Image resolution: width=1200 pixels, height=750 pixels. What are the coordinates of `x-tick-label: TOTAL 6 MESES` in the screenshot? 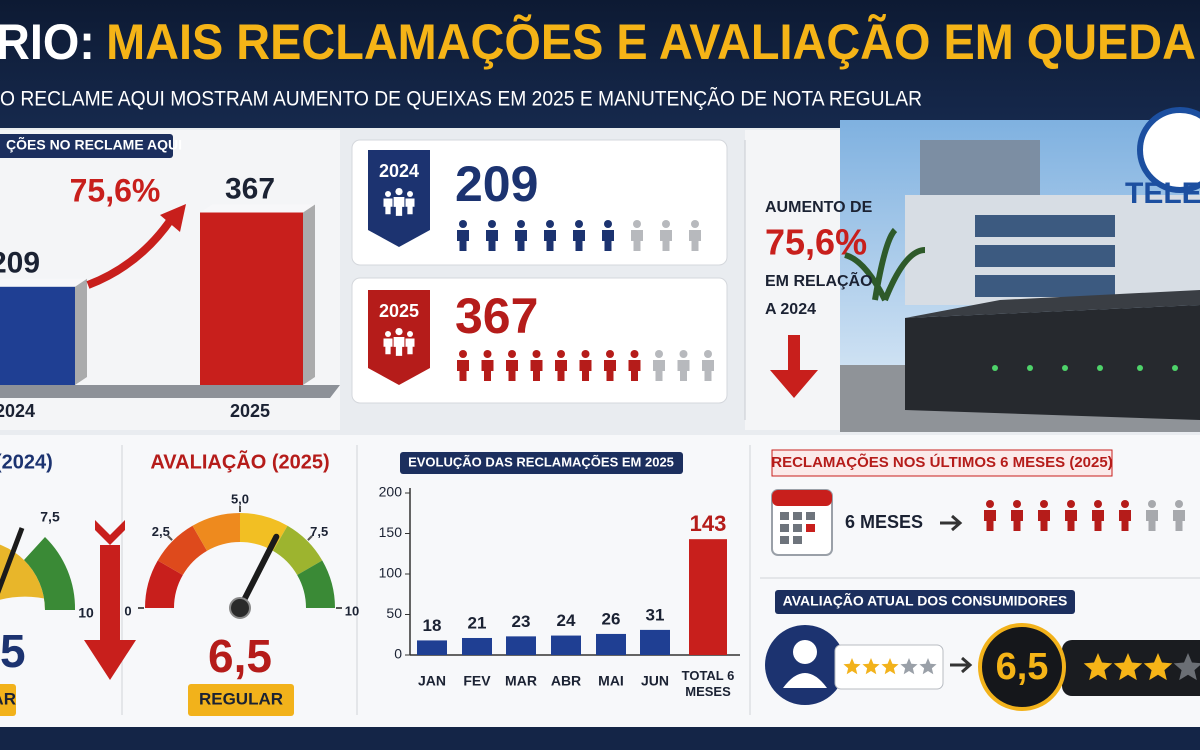 It's located at (708, 683).